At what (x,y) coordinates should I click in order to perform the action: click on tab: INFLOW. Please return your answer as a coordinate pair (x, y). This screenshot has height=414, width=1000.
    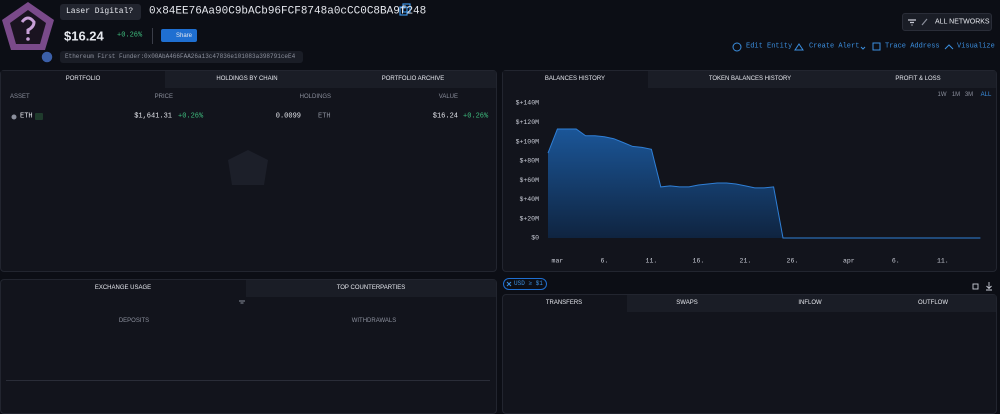
    Looking at the image, I should click on (810, 303).